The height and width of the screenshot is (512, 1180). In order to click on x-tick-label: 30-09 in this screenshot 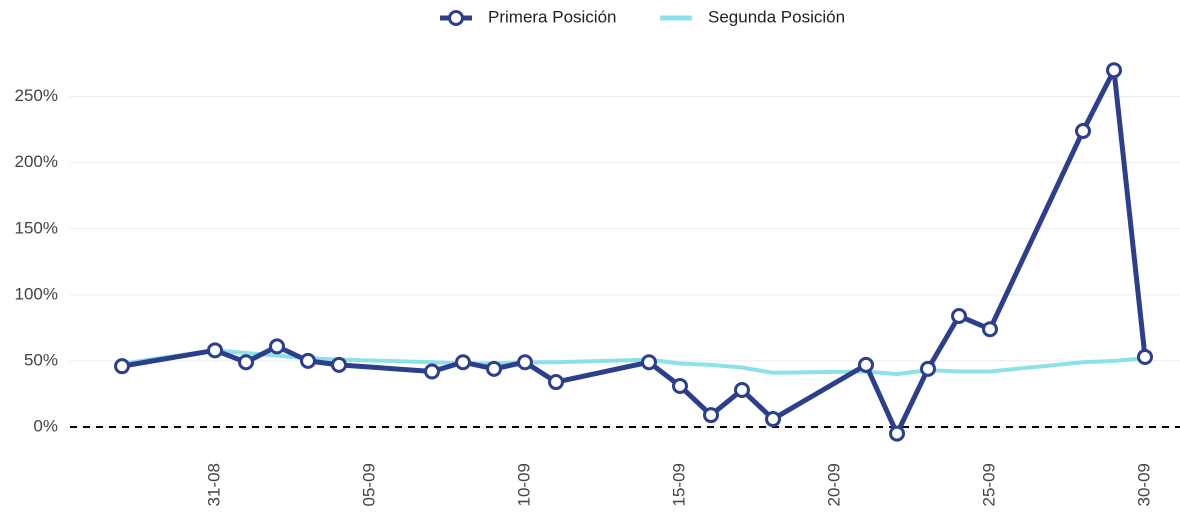, I will do `click(1143, 484)`.